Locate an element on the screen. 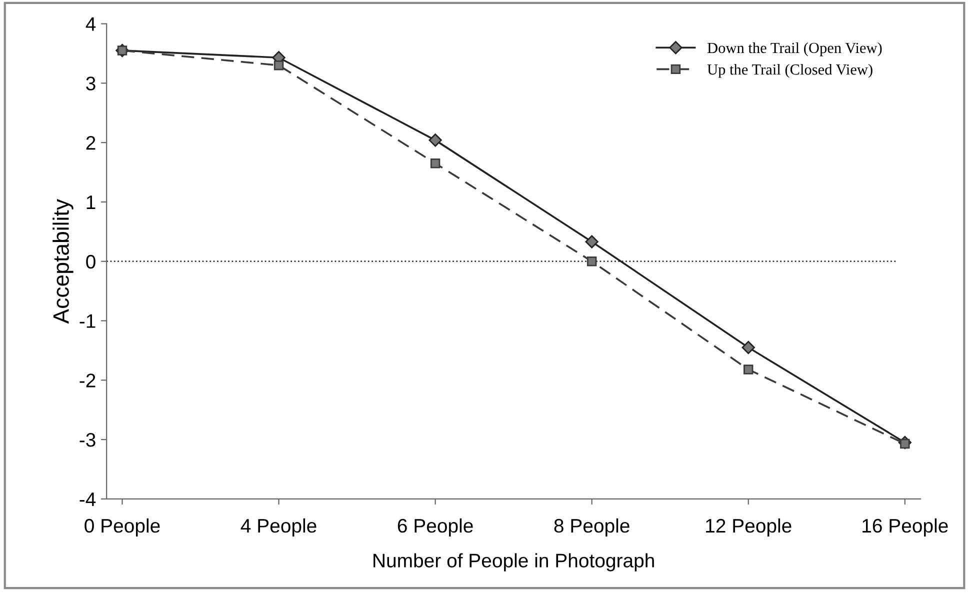  y-tick-label: 0 is located at coordinates (91, 261).